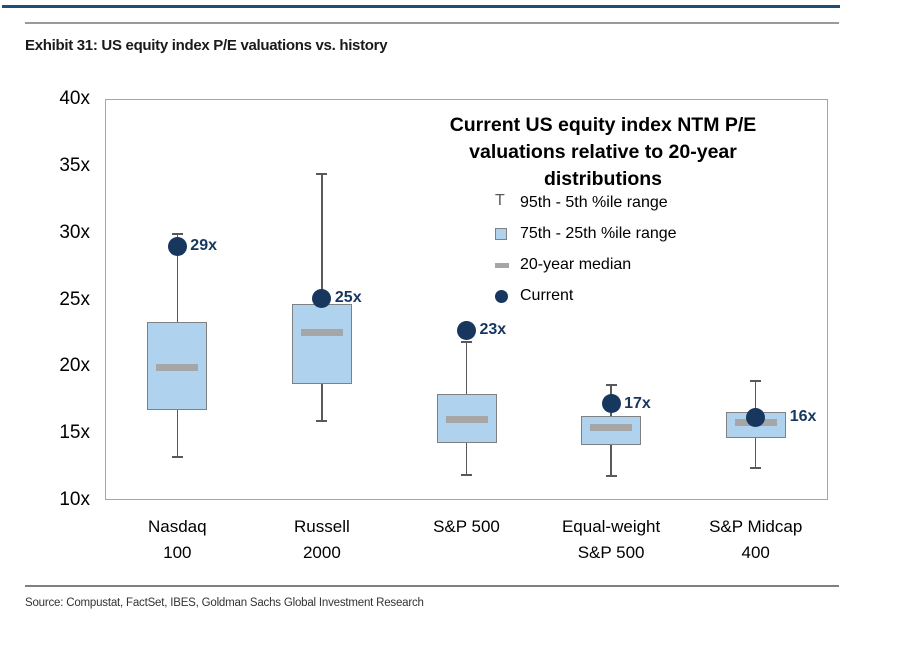 The height and width of the screenshot is (661, 901). What do you see at coordinates (432, 23) in the screenshot?
I see `header-divider` at bounding box center [432, 23].